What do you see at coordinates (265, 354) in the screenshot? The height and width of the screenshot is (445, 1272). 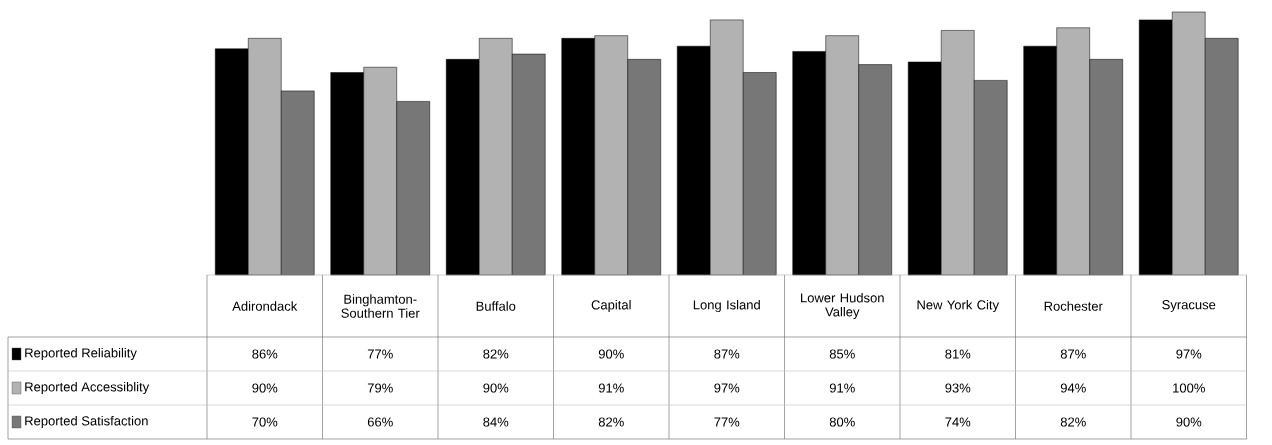 I see `data-label: 86%` at bounding box center [265, 354].